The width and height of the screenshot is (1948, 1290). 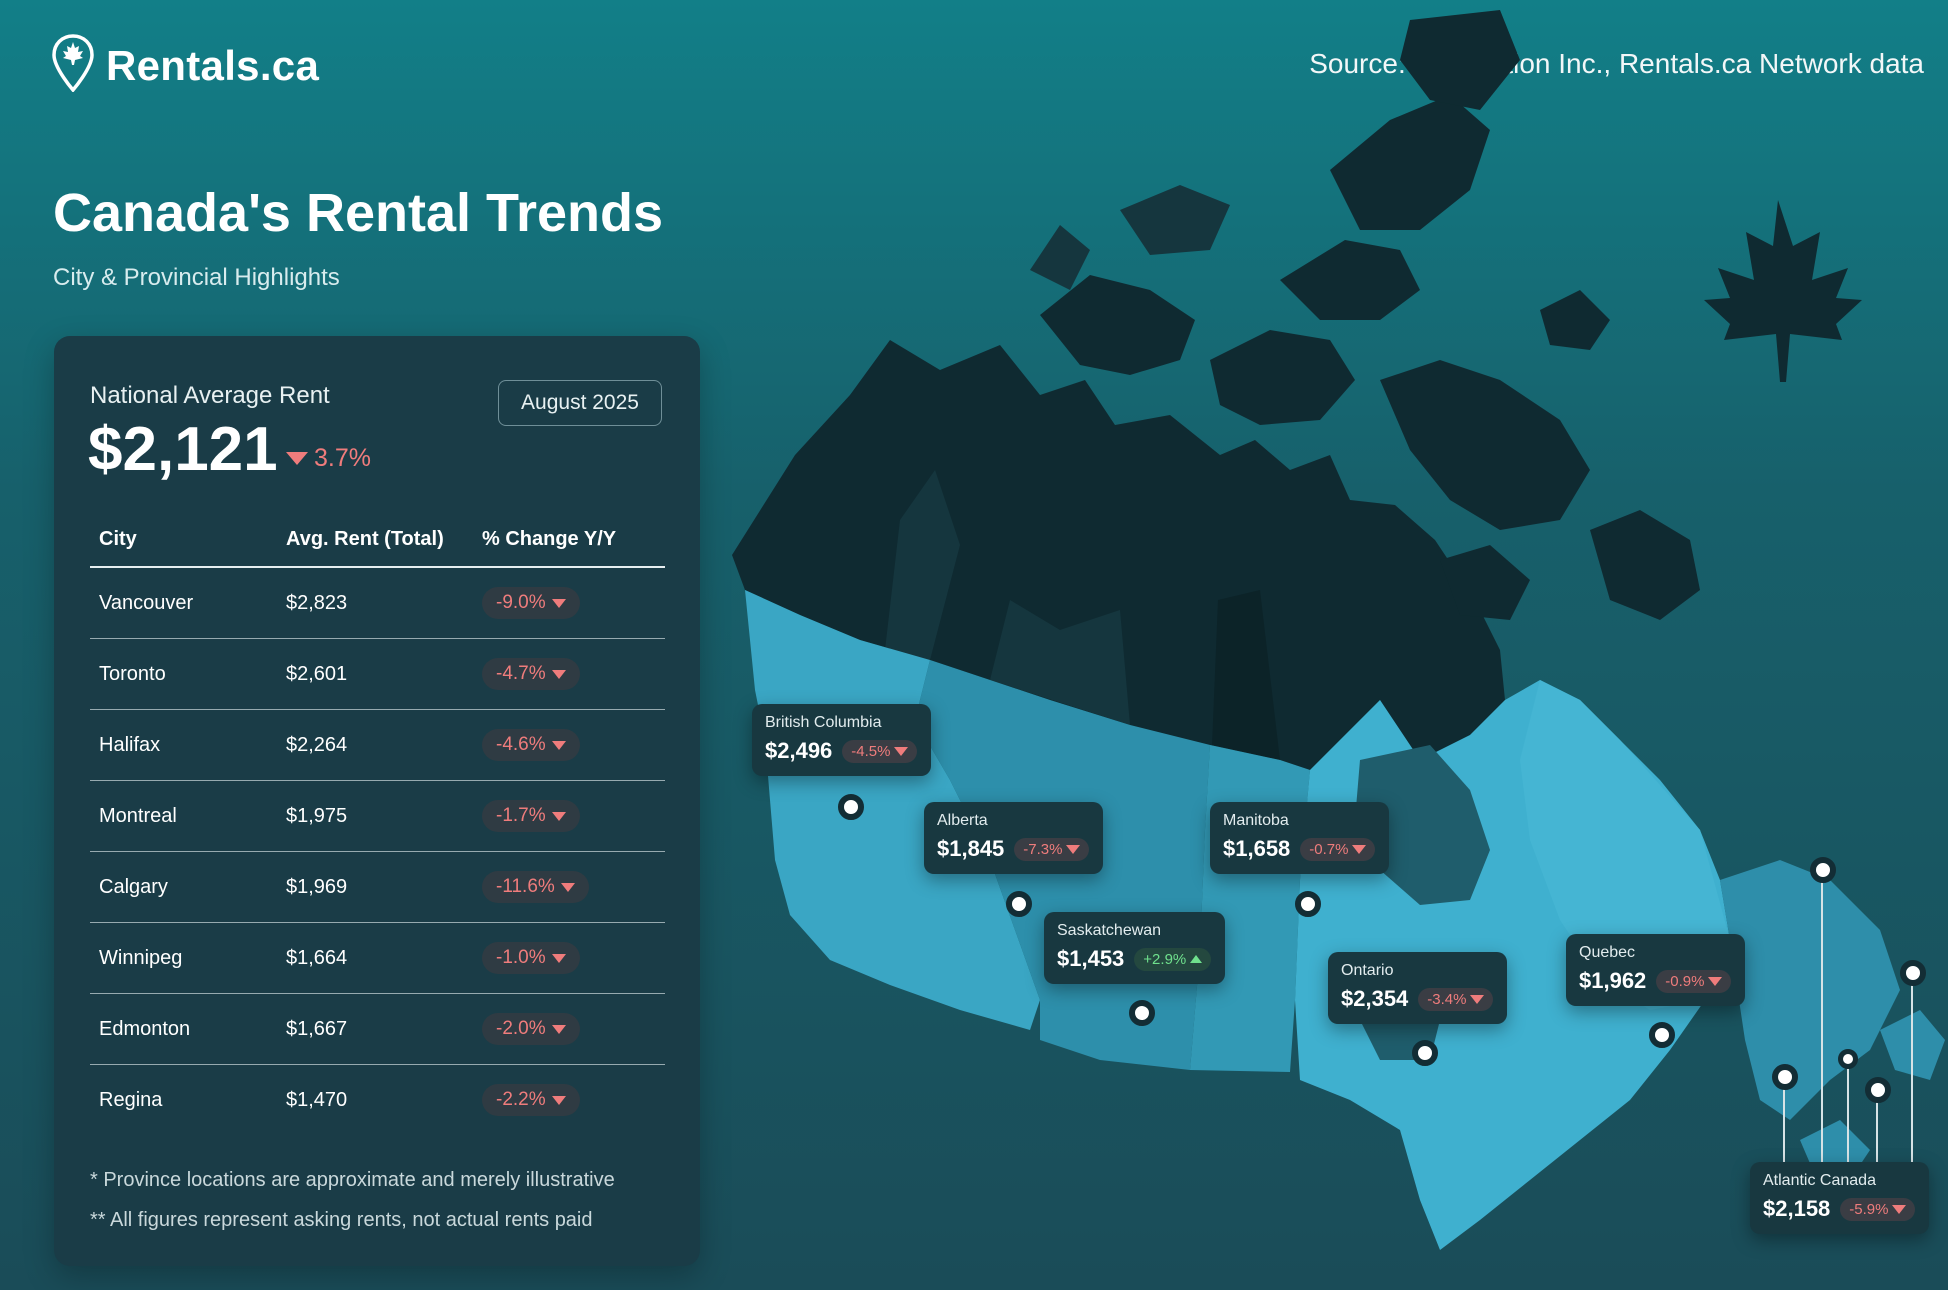 What do you see at coordinates (377, 745) in the screenshot?
I see `table-row: Halifax $2,264 -4.6%` at bounding box center [377, 745].